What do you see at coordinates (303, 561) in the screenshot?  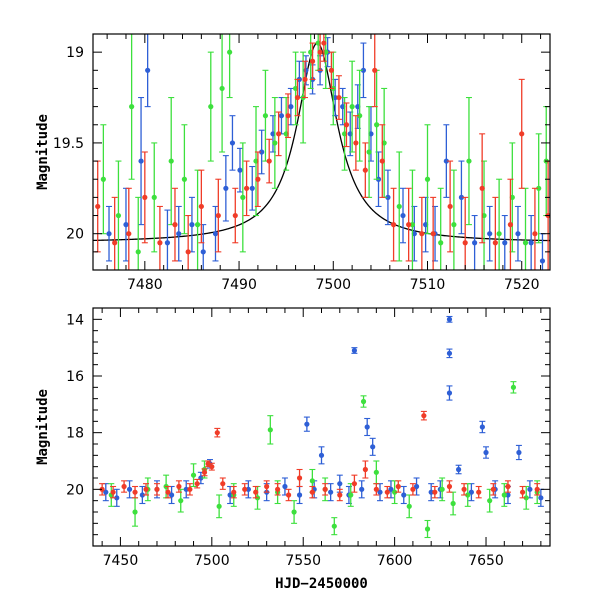 I see `x-tick-label: 7550` at bounding box center [303, 561].